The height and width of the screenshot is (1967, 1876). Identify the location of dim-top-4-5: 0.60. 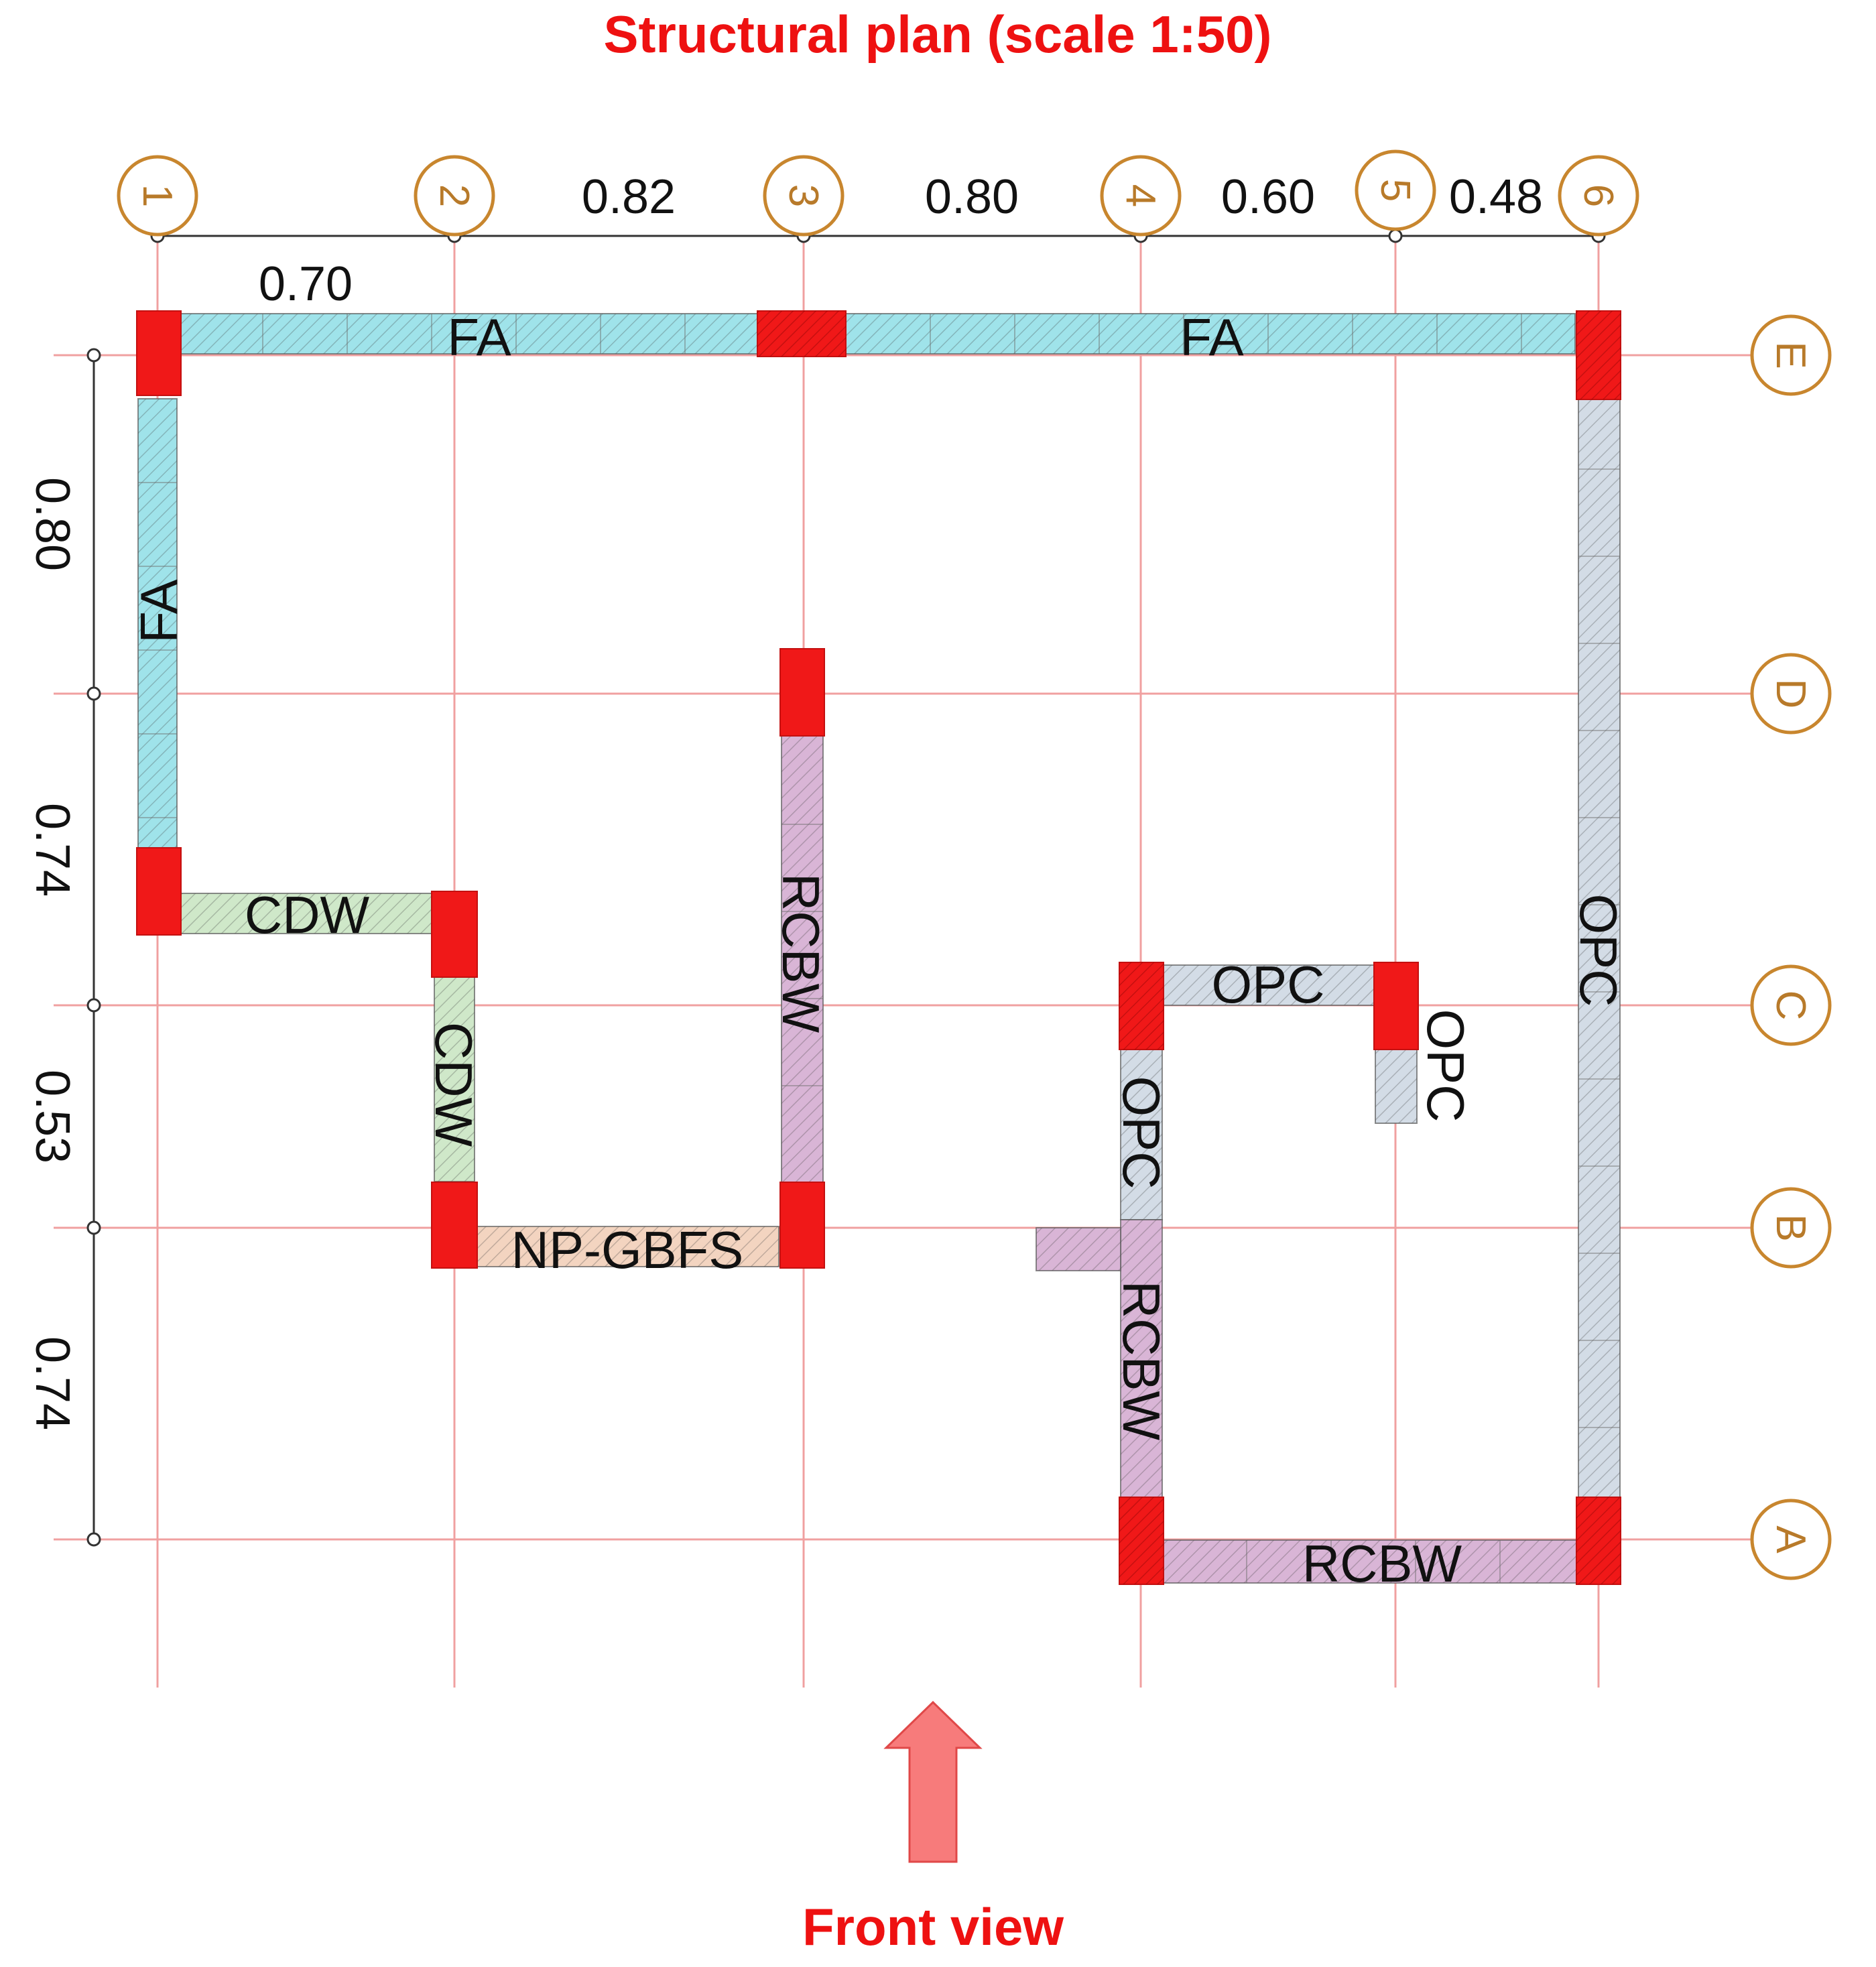
(1268, 197).